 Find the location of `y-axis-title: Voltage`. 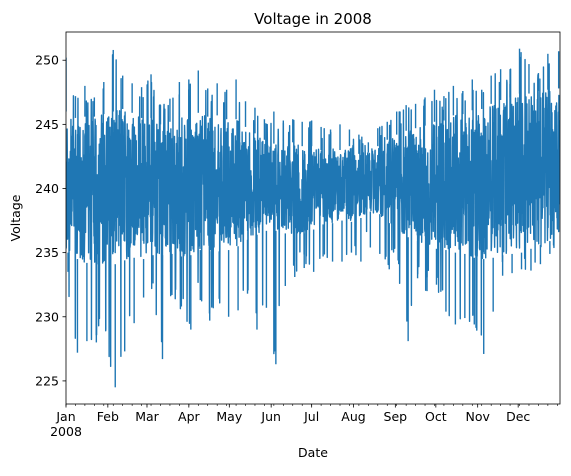

y-axis-title: Voltage is located at coordinates (15, 217).